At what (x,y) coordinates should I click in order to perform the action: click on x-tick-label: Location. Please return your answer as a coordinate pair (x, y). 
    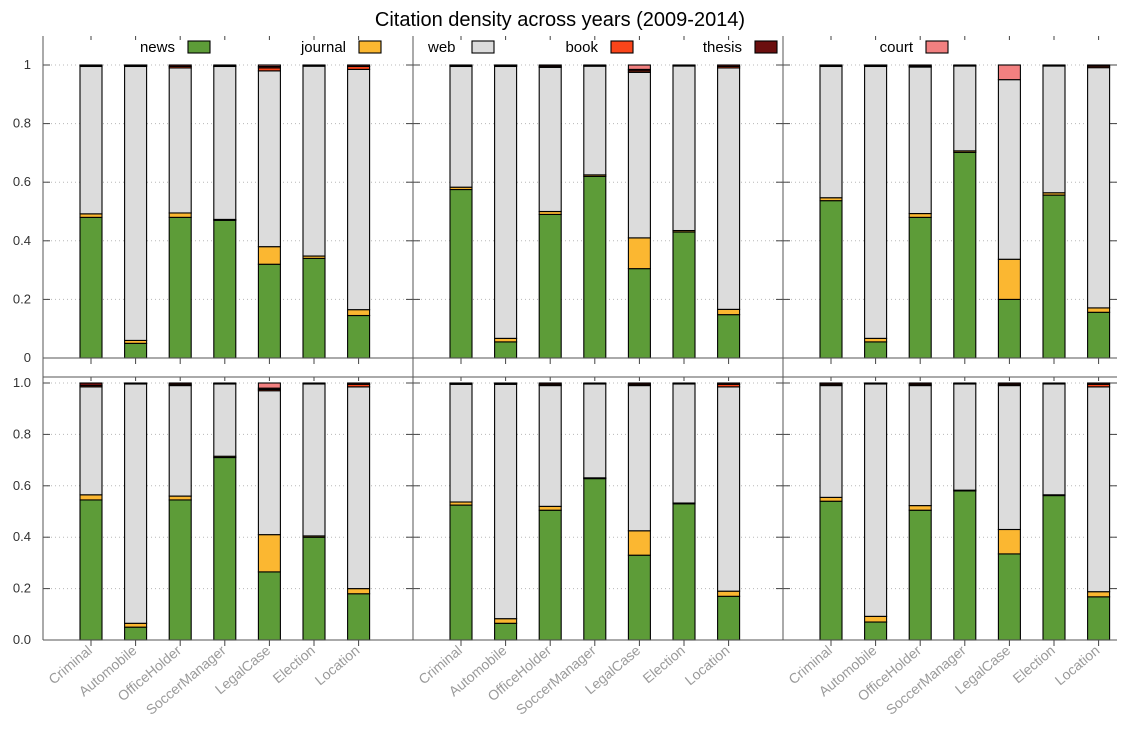
    Looking at the image, I should click on (1077, 665).